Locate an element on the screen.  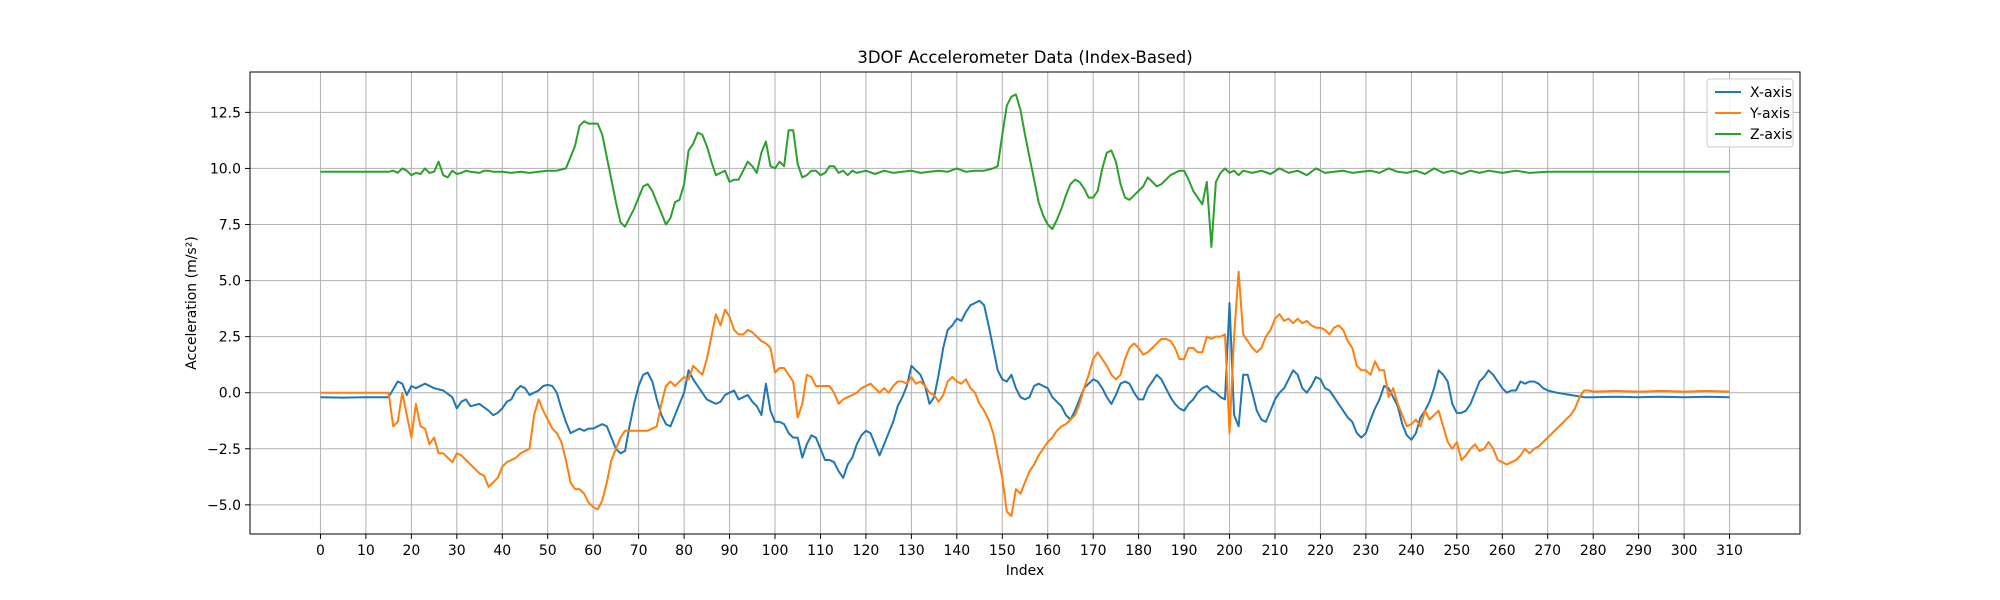
y-tick-label: 7.5 is located at coordinates (230, 226).